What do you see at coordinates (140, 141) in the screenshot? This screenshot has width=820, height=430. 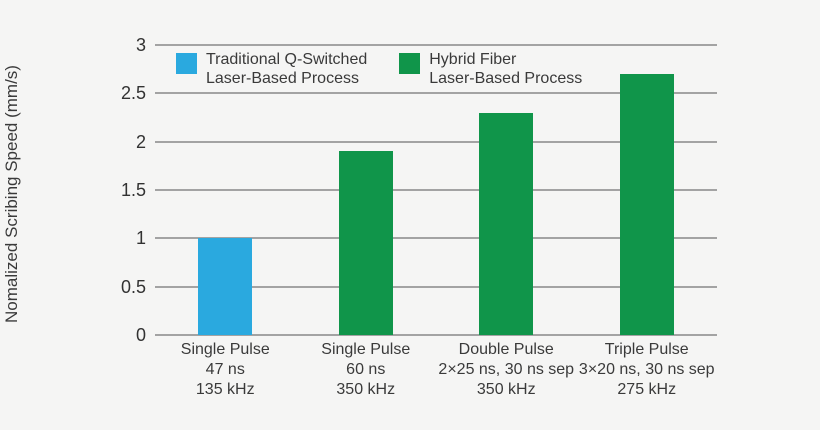 I see `y-tick-label-2: 2` at bounding box center [140, 141].